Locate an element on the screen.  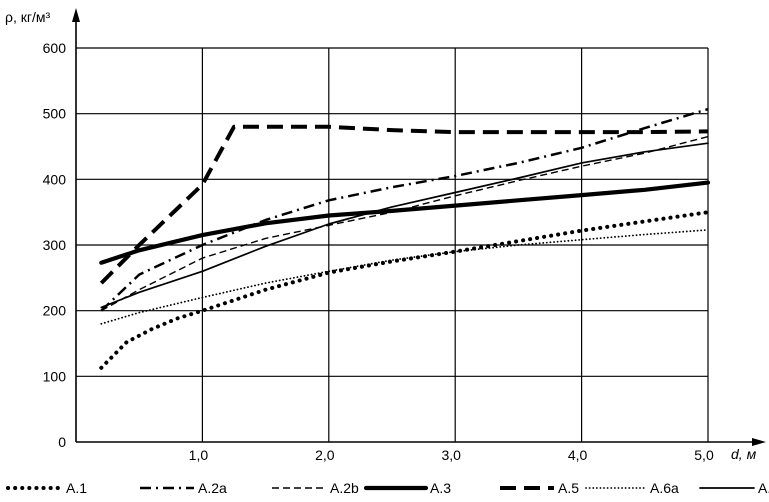
y-tick-label: 400 is located at coordinates (55, 179).